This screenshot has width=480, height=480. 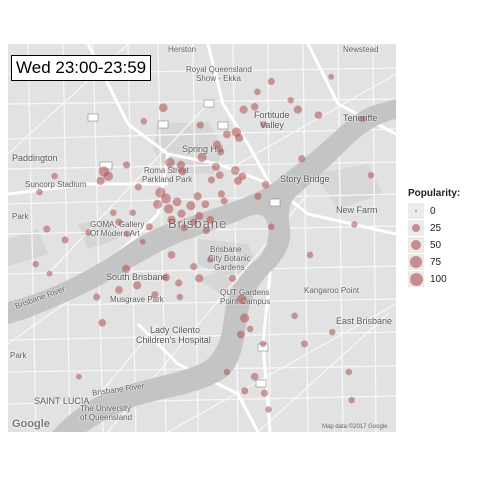 I want to click on google-logo: Google, so click(x=31, y=424).